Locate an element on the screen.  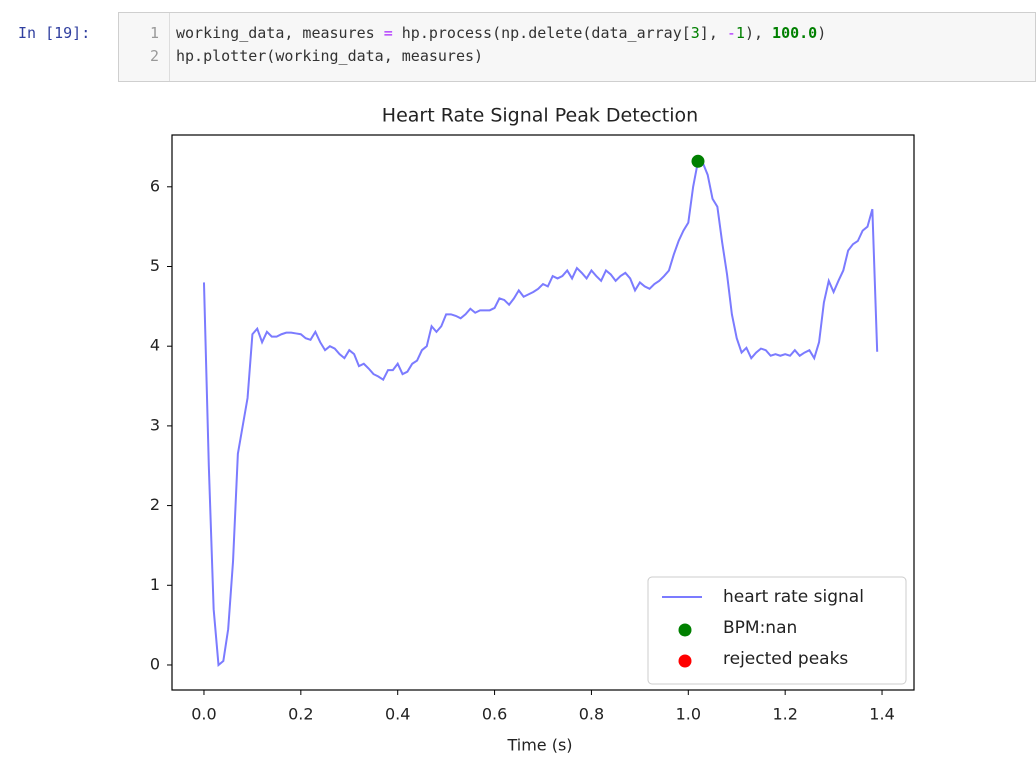
legend-label: BPM:nan is located at coordinates (760, 628).